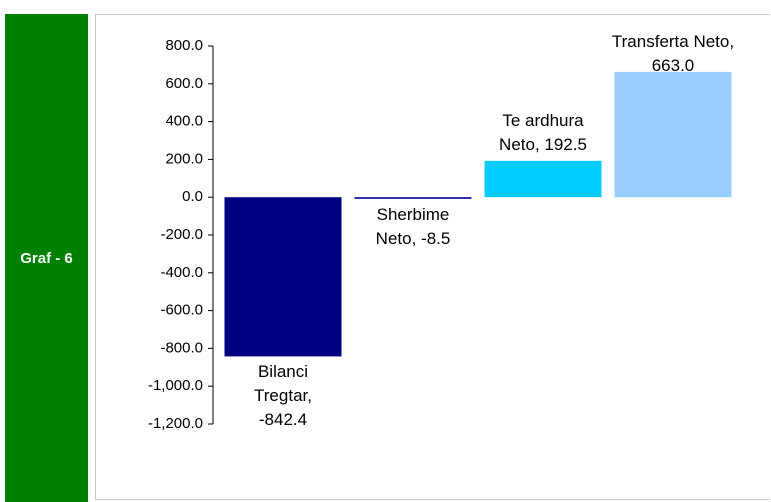 The image size is (771, 502). Describe the element at coordinates (181, 272) in the screenshot. I see `y-tick-label: -400.0` at that location.